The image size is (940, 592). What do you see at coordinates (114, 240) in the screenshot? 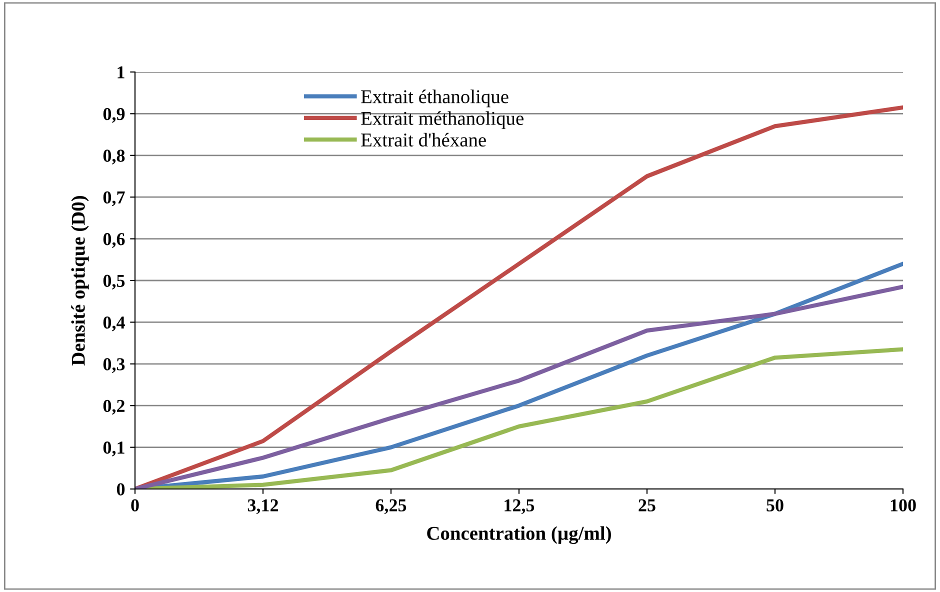
I see `y-tick-label: 0,6` at bounding box center [114, 240].